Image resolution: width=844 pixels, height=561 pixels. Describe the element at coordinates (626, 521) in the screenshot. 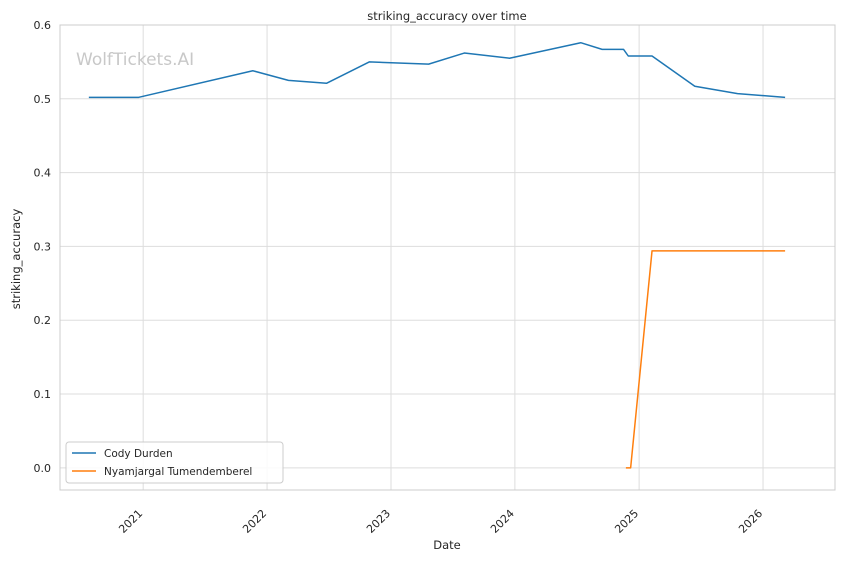

I see `x-tick-label: 2025` at that location.